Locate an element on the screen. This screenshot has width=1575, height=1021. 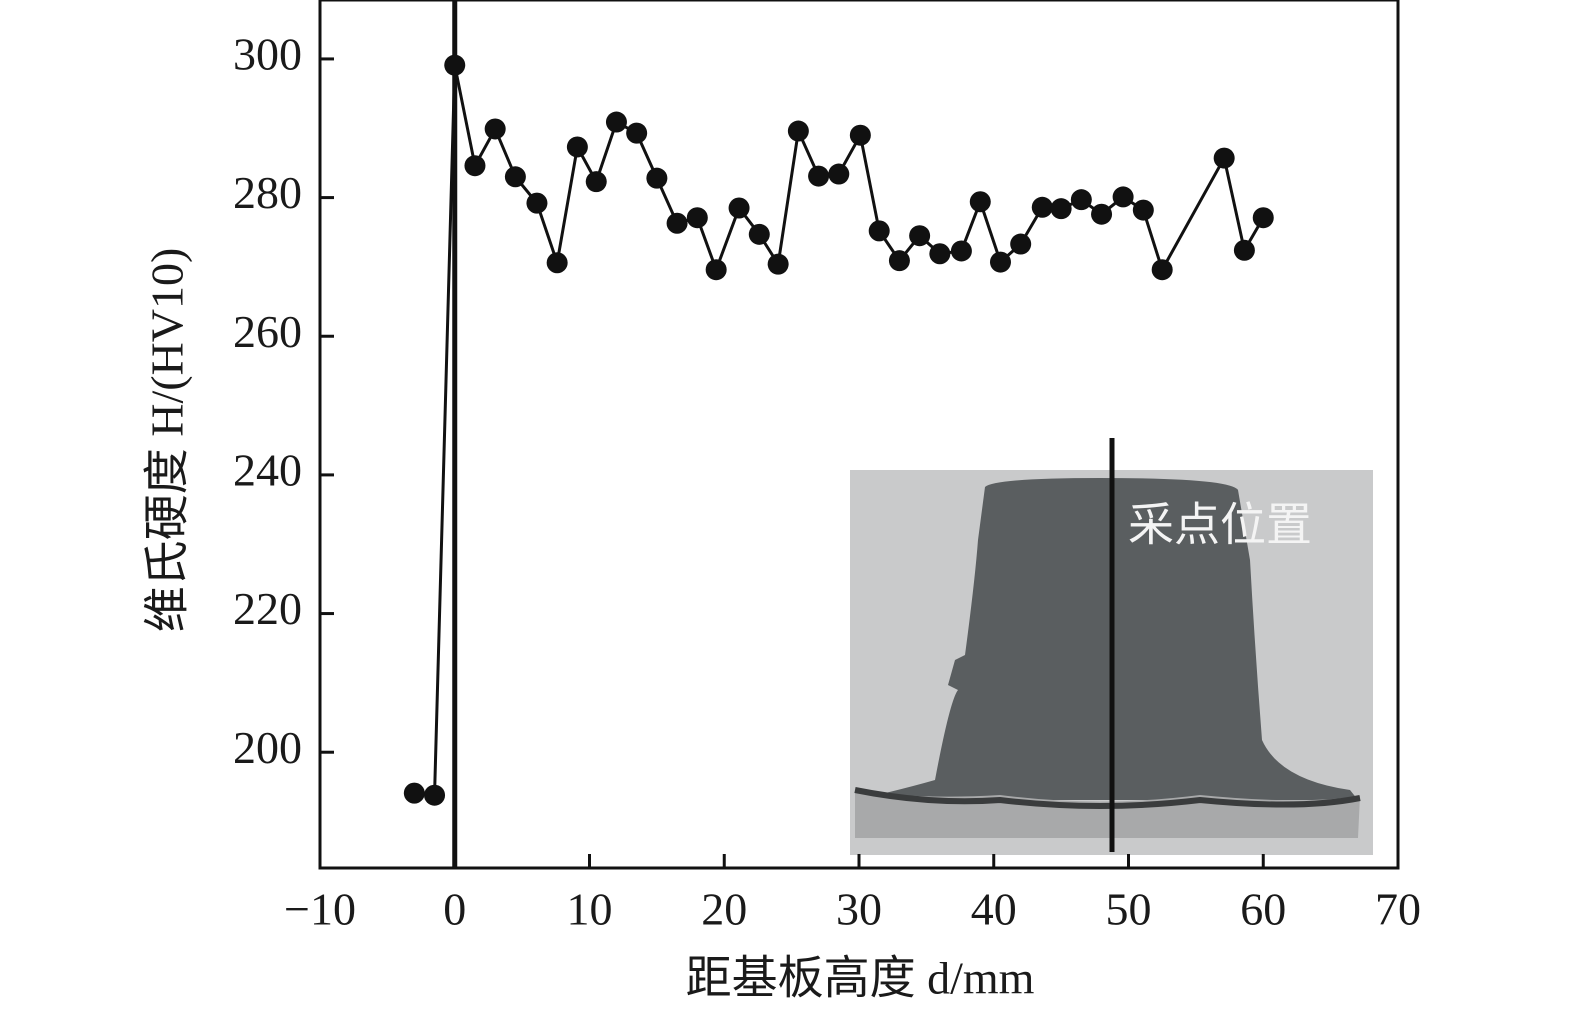
y-tick-label: 300 is located at coordinates (267, 53).